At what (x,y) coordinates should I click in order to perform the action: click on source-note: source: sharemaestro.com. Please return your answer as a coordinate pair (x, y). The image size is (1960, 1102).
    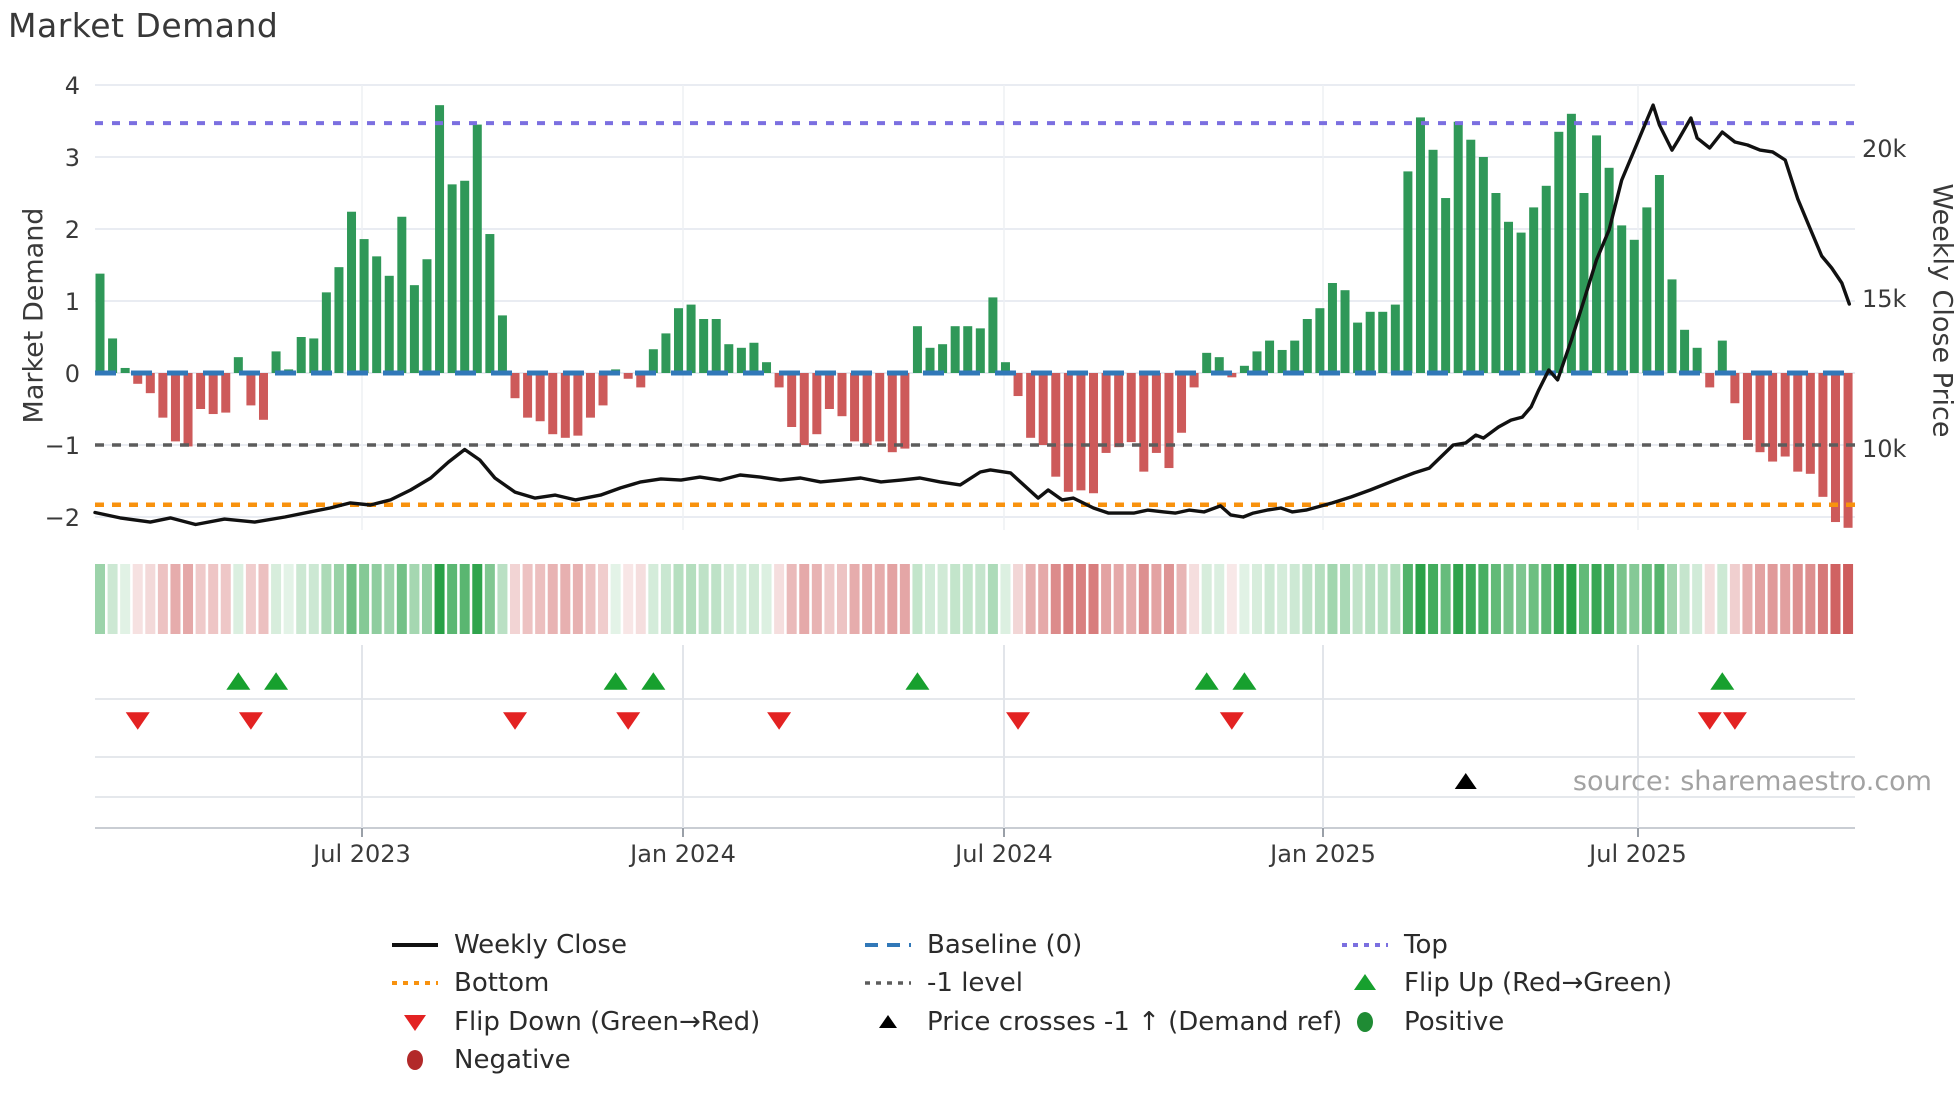
    Looking at the image, I should click on (1752, 781).